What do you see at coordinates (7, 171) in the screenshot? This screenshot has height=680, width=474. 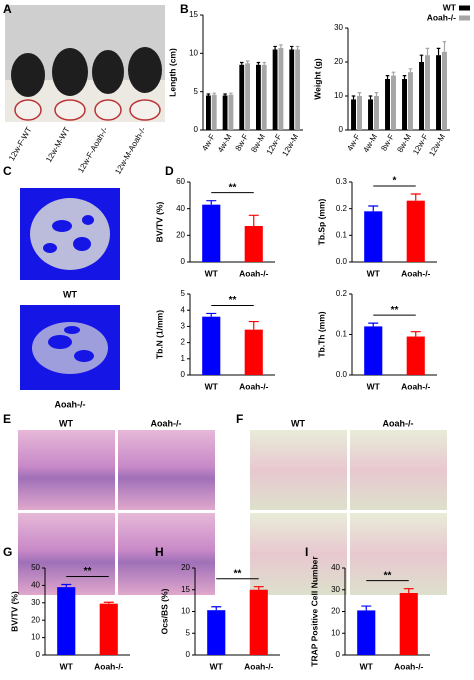 I see `panel-label: C` at bounding box center [7, 171].